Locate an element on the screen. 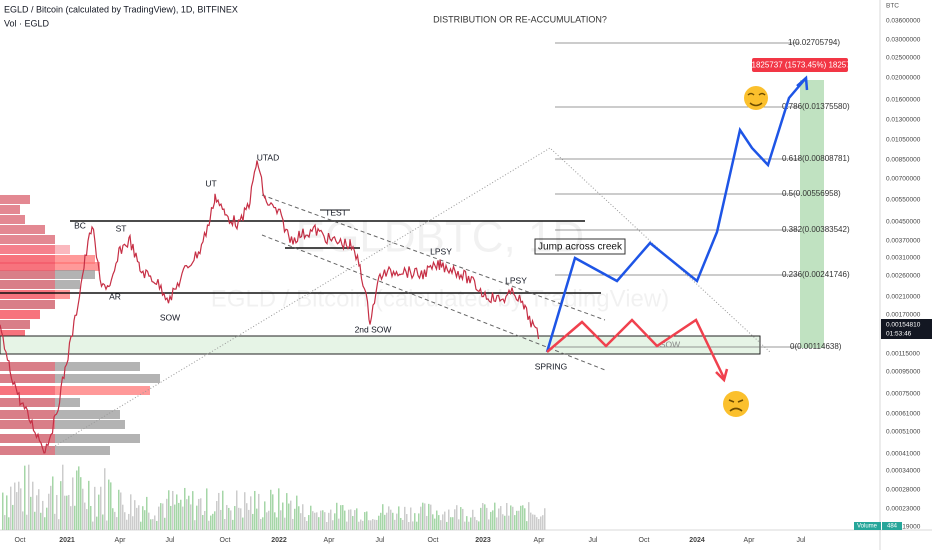  price-label: 0.03600000 is located at coordinates (903, 21).